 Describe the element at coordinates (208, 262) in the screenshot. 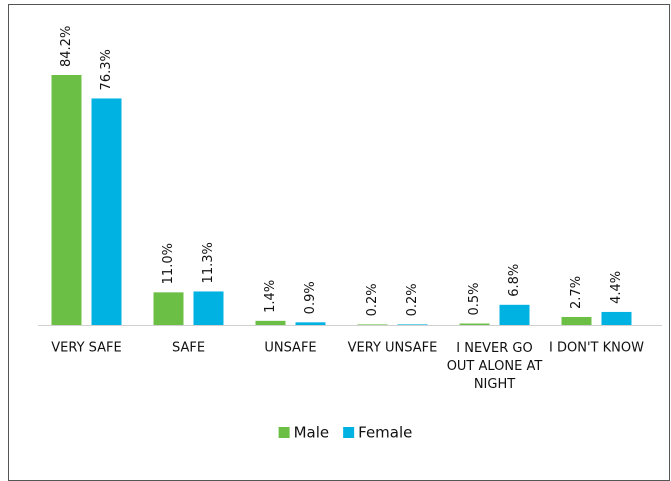

I see `data-label: 11.3%` at that location.